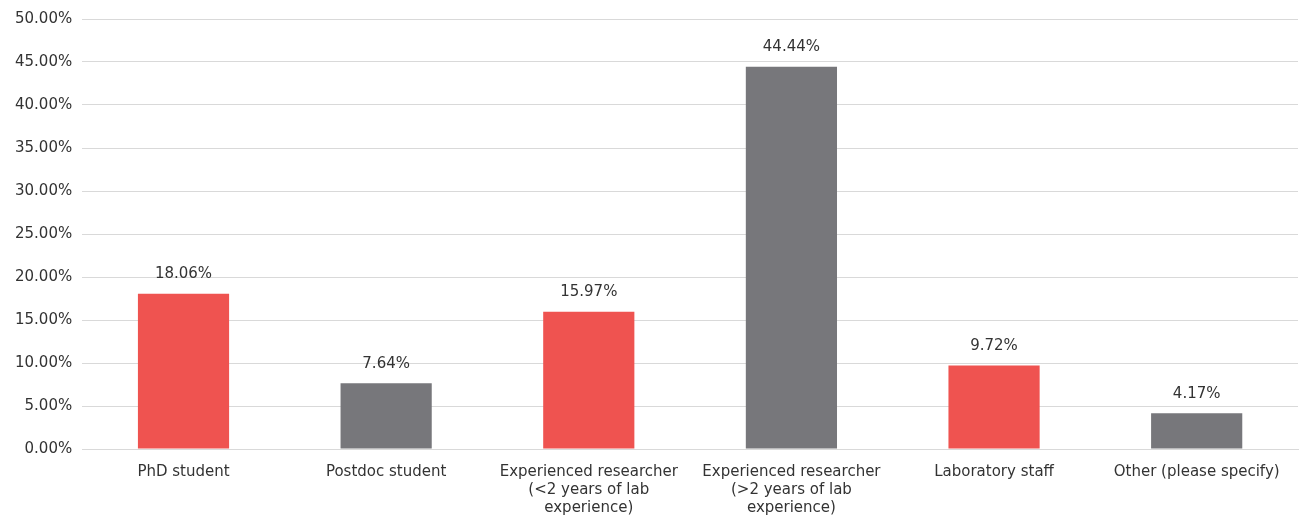  I want to click on x-tick-label: Experienced researcher (<2 years of lab experience), so click(589, 488).